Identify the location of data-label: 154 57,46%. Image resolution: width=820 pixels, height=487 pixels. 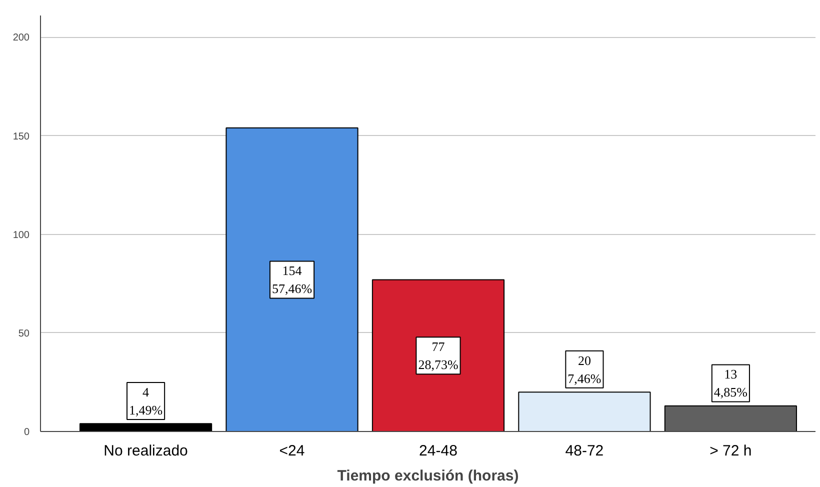
(292, 279).